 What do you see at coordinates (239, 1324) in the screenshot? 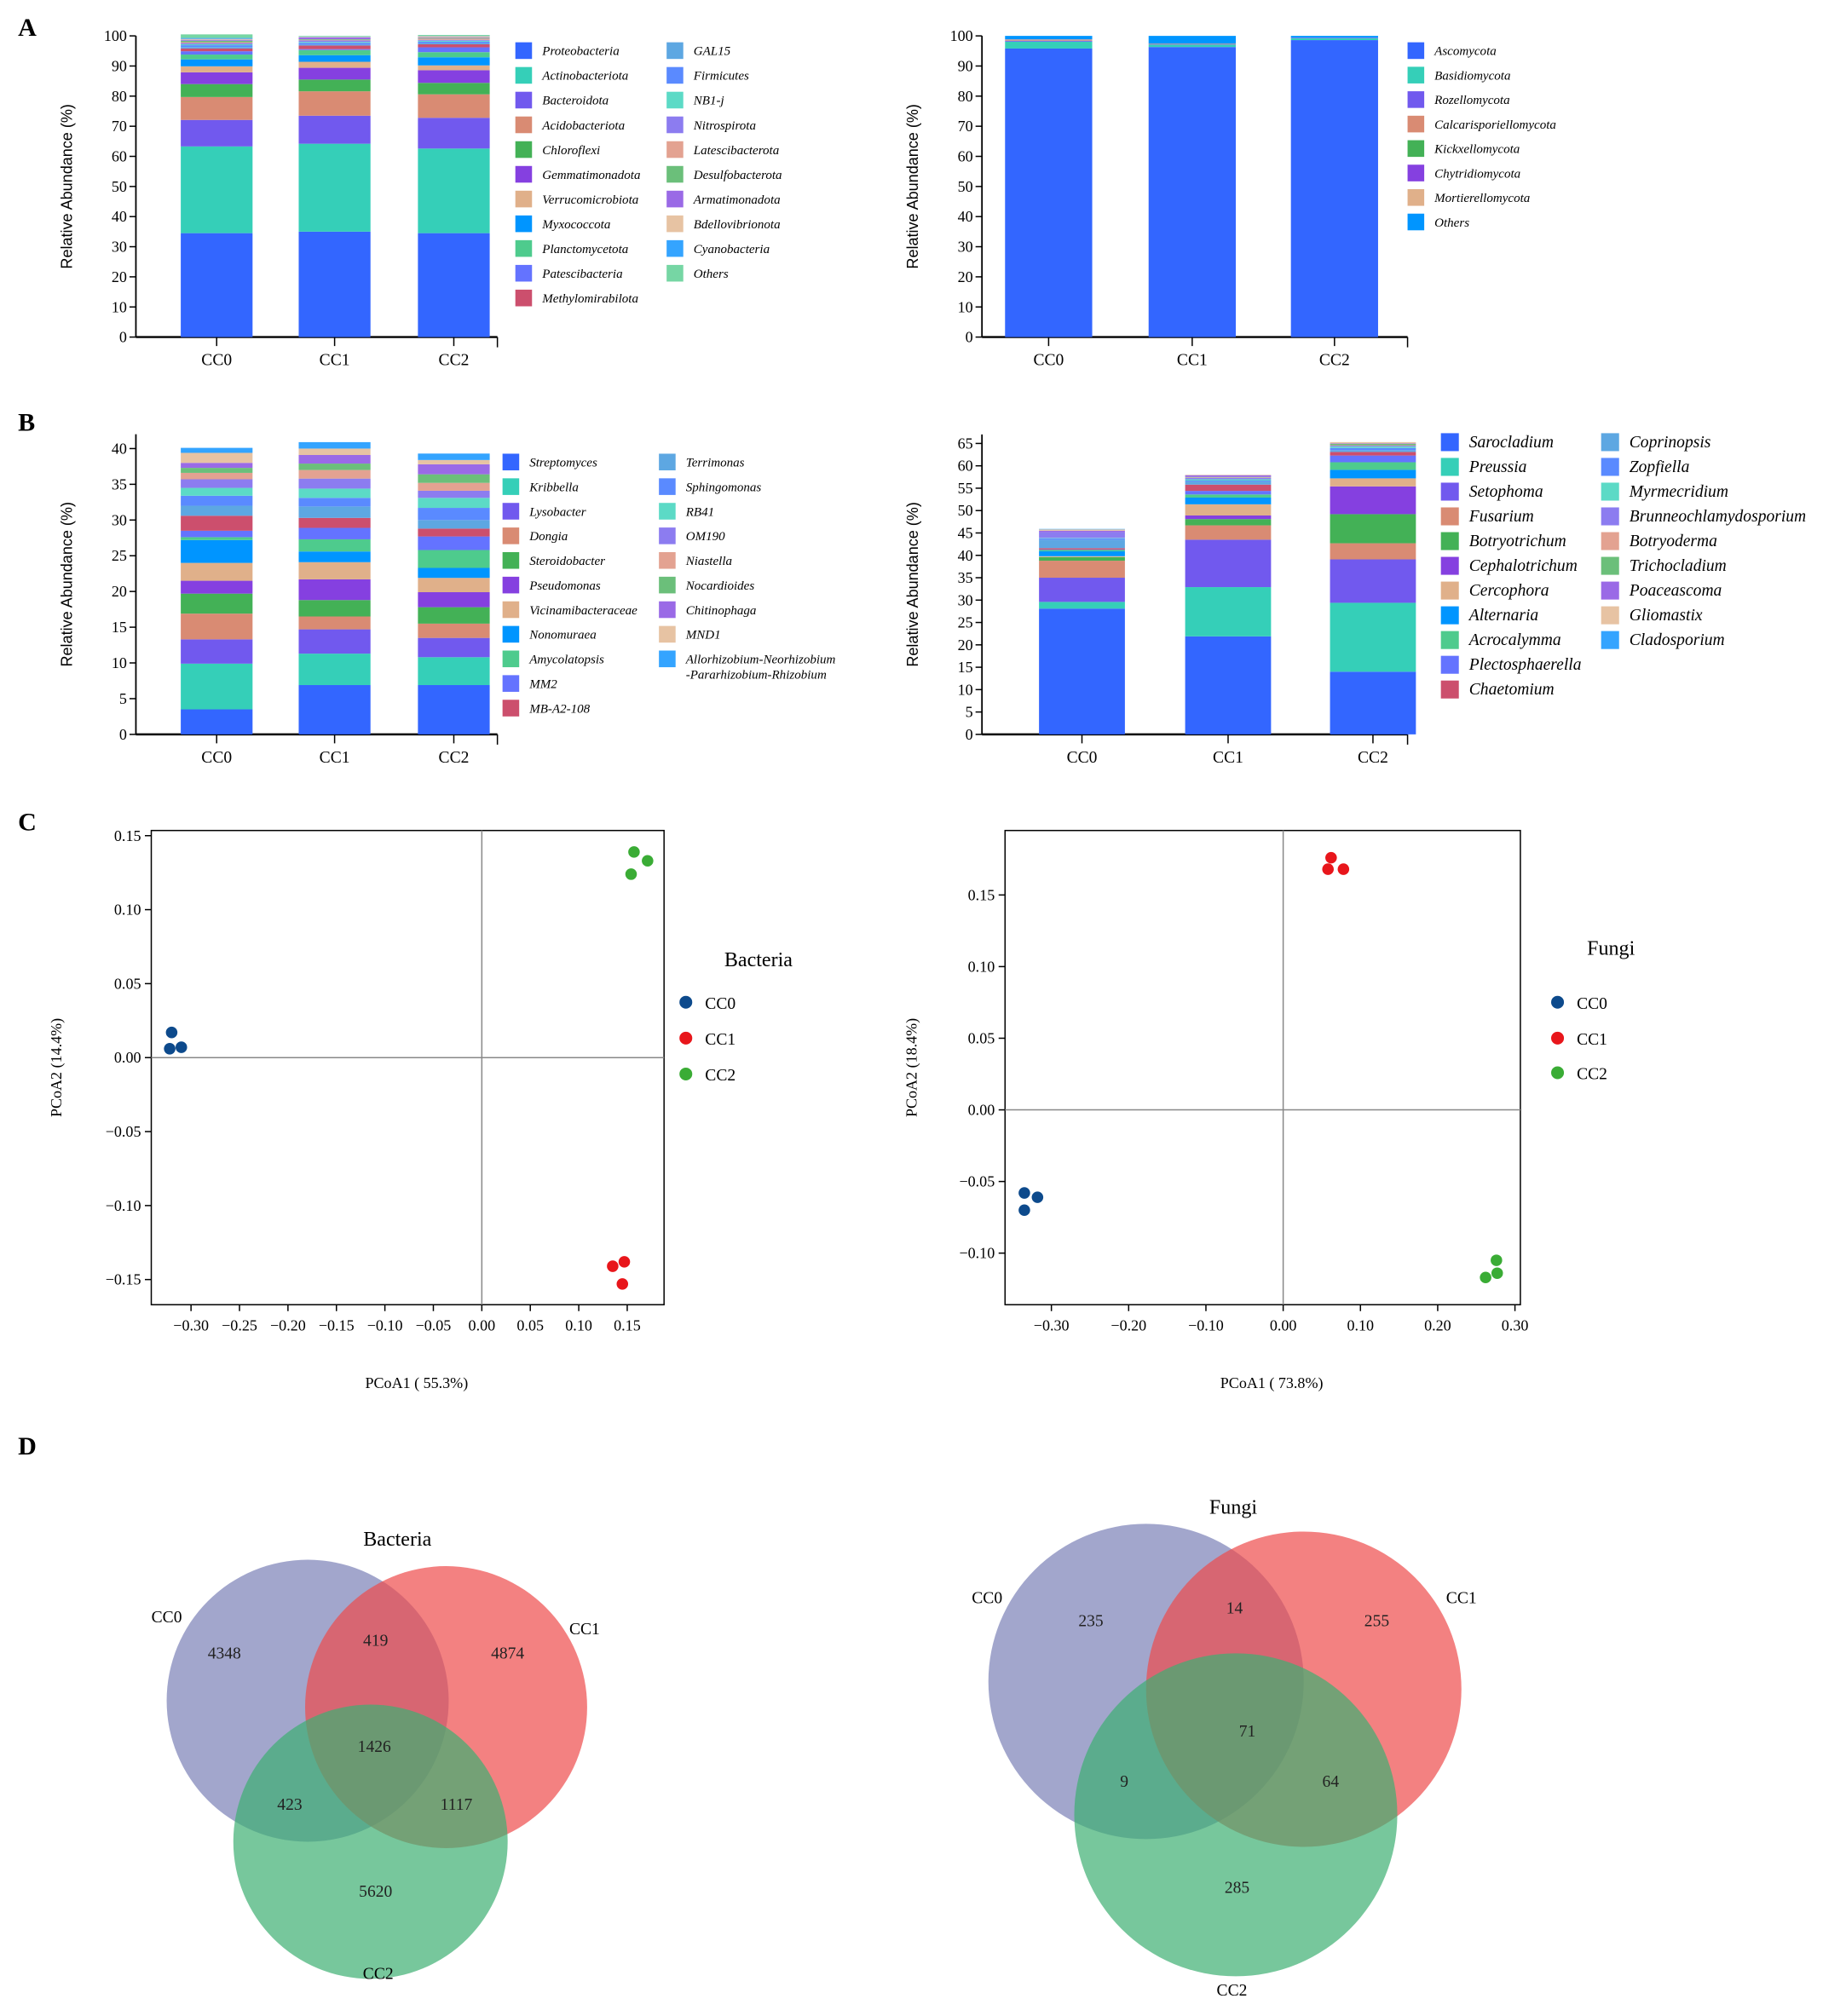
I see `x-tick-label: −0.25` at bounding box center [239, 1324].